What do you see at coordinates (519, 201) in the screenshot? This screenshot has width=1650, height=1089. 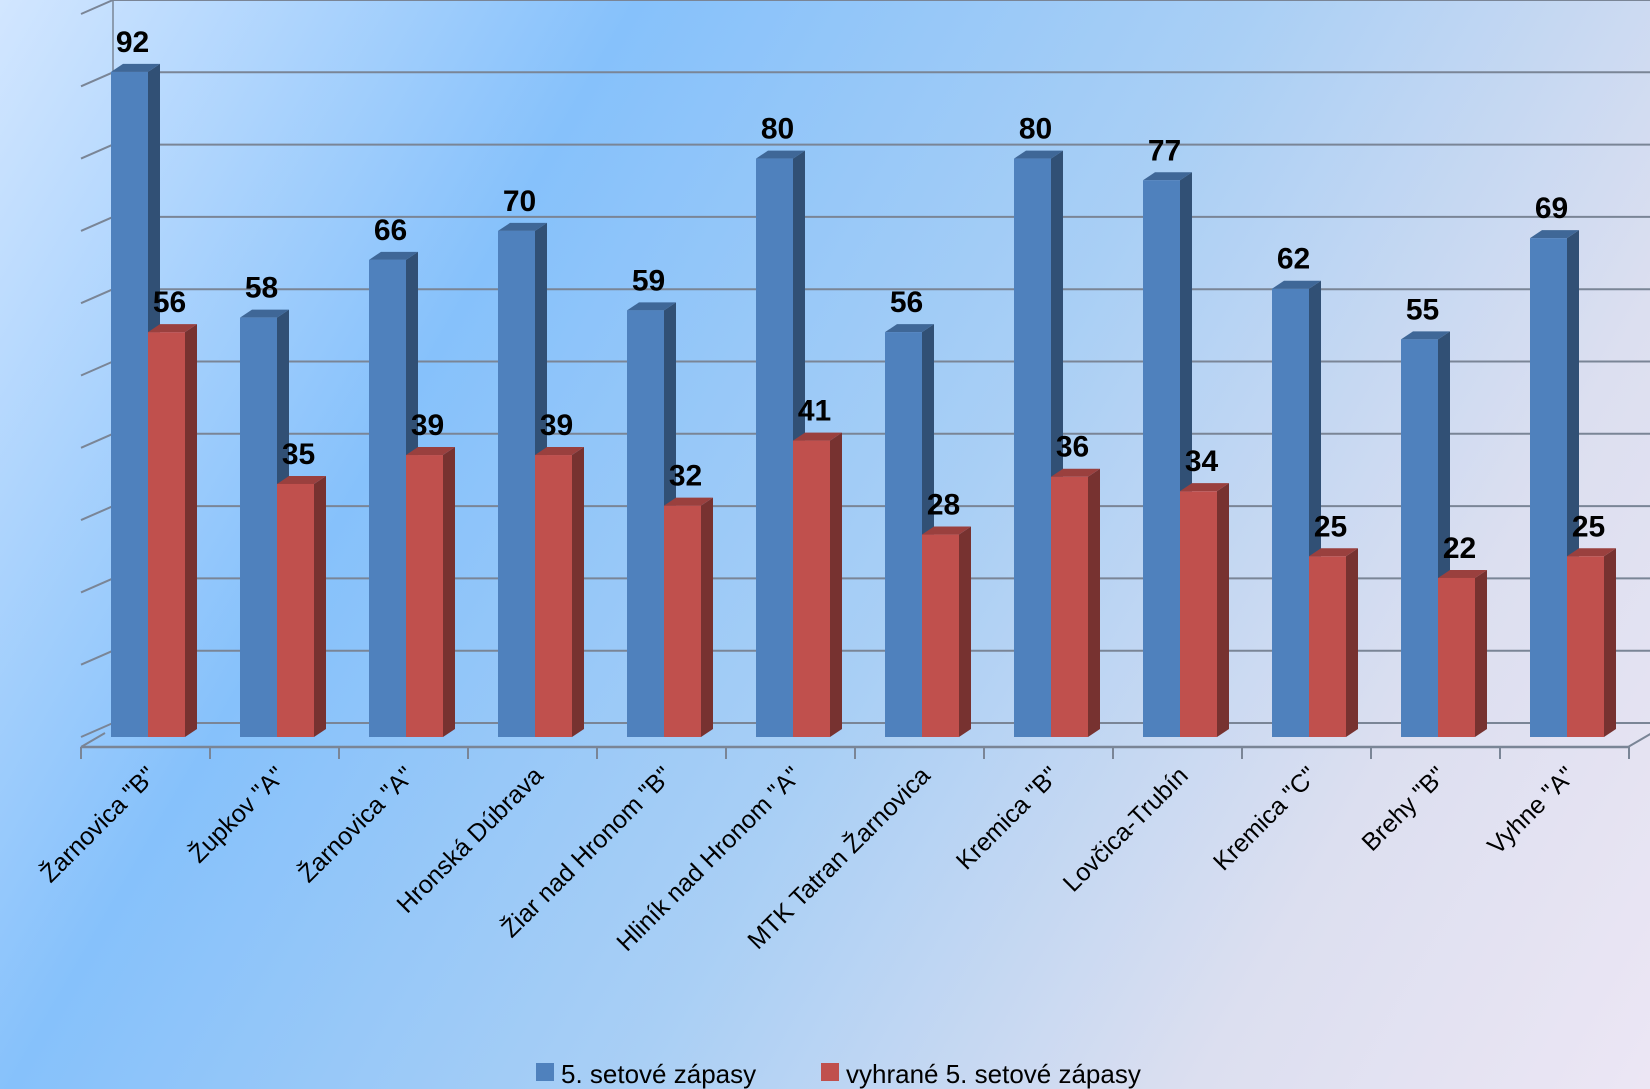 I see `value-label: 70` at bounding box center [519, 201].